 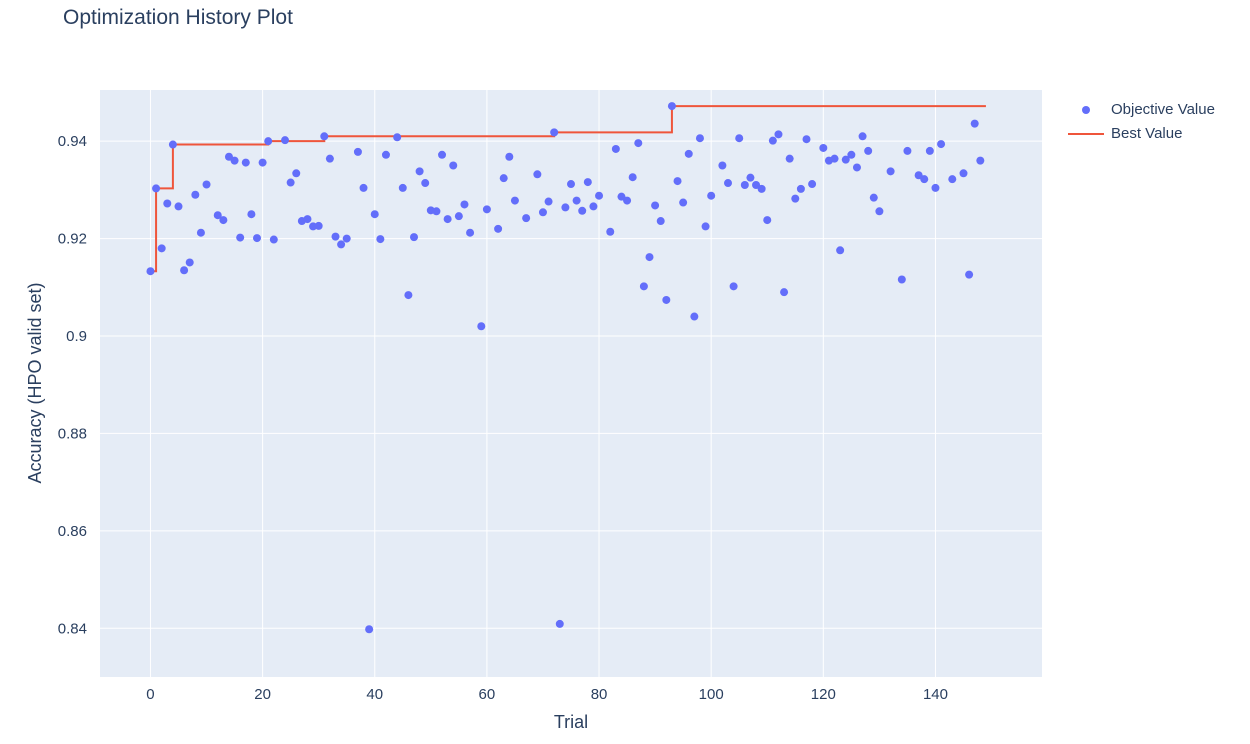 I want to click on legend-item-objective-value: Objective Value, so click(x=1158, y=110).